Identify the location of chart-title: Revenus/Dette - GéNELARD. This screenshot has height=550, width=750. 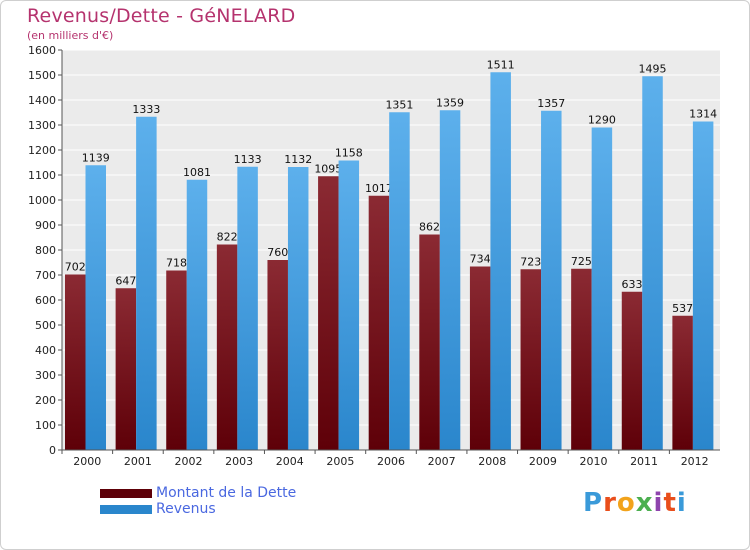
(161, 16).